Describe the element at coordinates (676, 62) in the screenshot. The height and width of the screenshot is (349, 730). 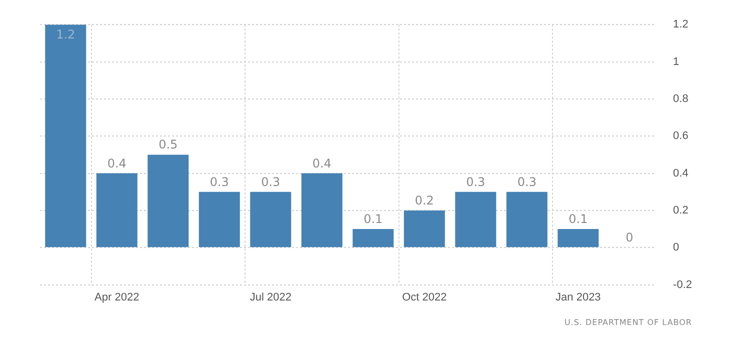
I see `y-tick-label: 1` at that location.